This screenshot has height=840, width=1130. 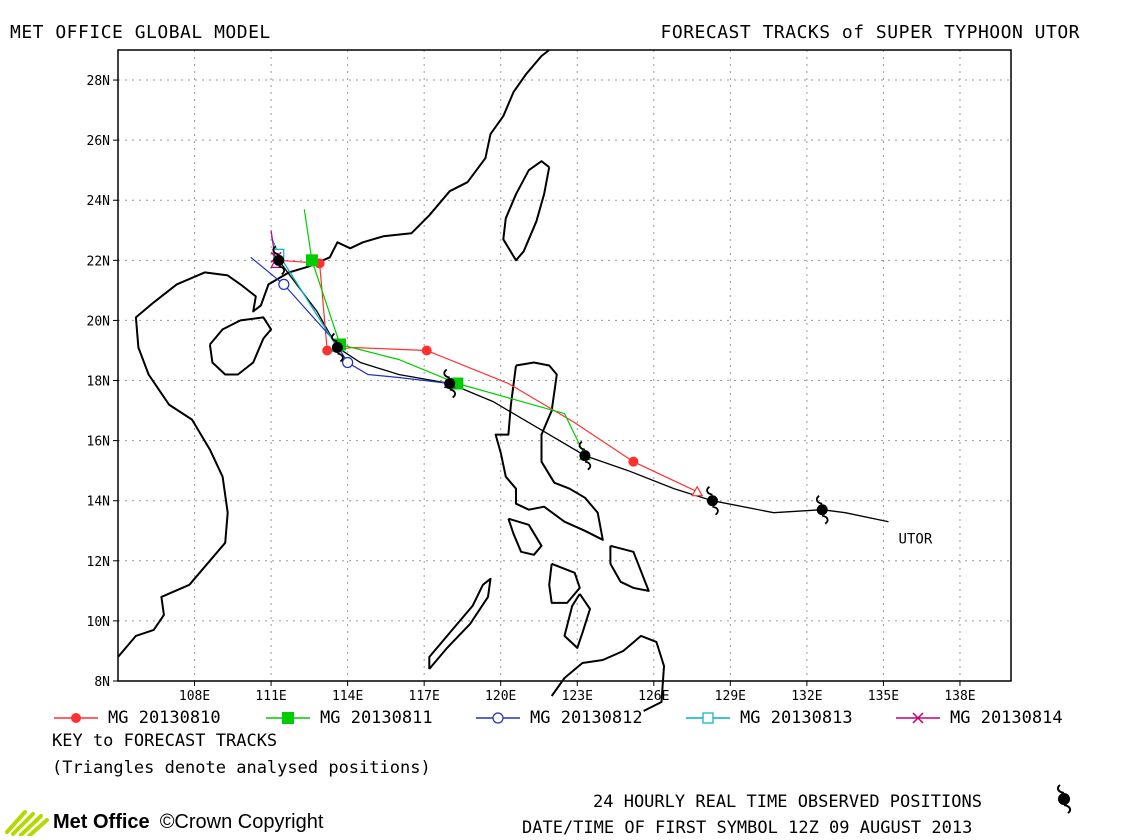 What do you see at coordinates (140, 32) in the screenshot?
I see `chart-title-left: MET OFFICE GLOBAL MODEL` at bounding box center [140, 32].